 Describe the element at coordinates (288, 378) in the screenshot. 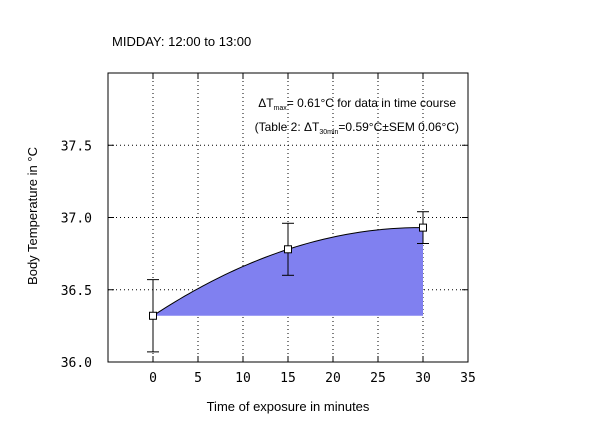

I see `x-tick-label: 15` at that location.